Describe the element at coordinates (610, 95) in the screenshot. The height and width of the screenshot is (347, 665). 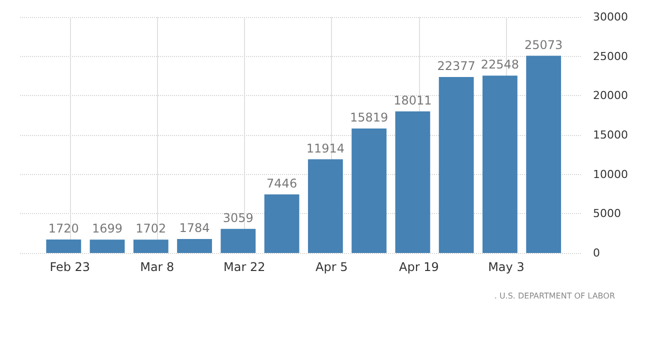
I see `y-tick-label: 20000` at that location.